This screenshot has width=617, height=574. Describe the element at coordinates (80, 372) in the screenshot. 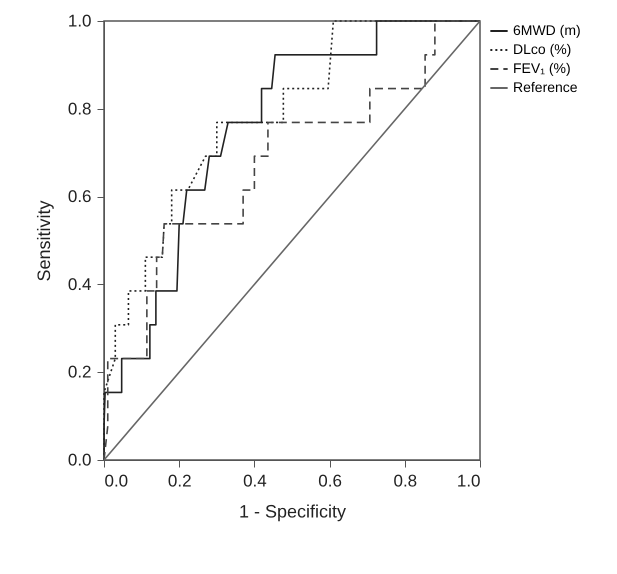

I see `y-tick-label: 0.2` at that location.